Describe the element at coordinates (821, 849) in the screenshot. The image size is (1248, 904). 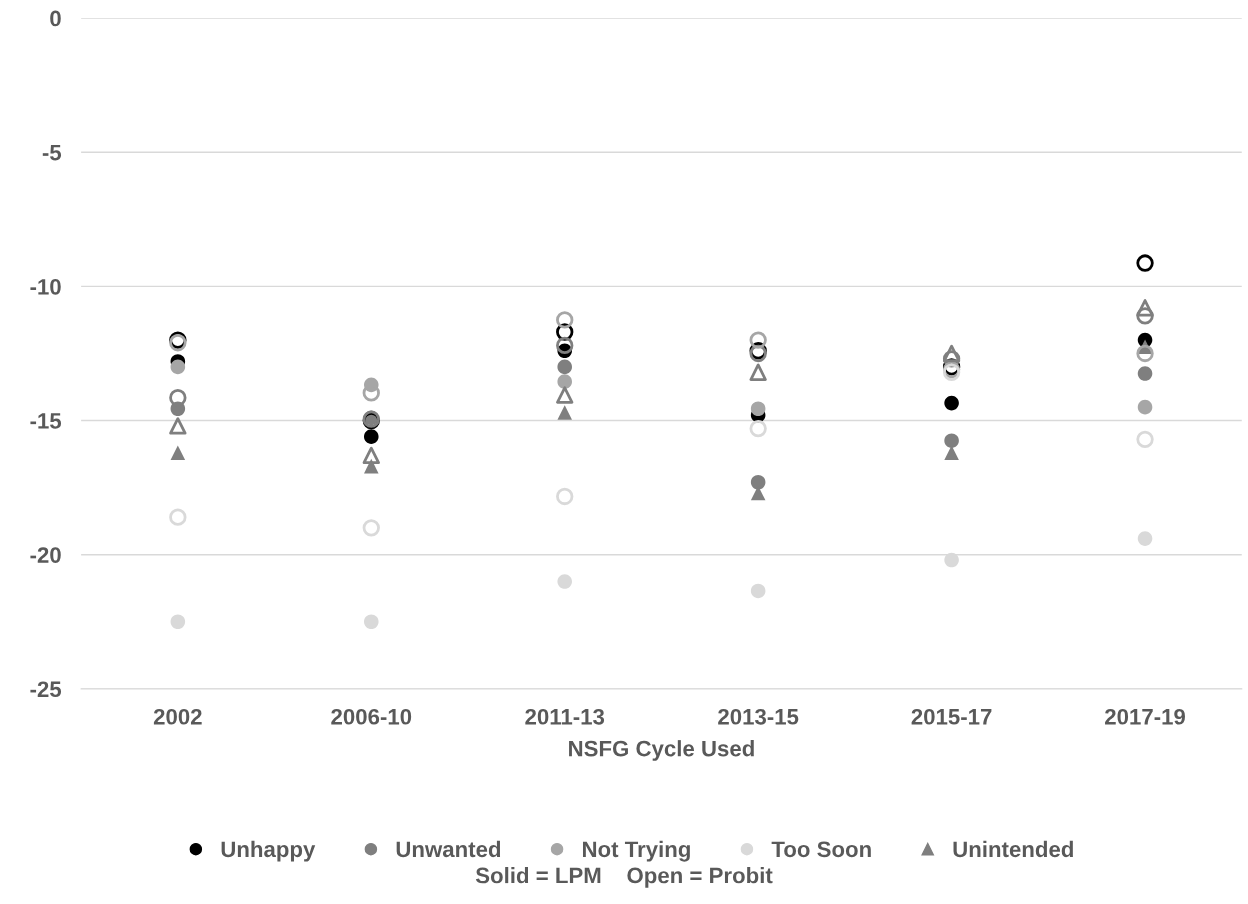
I see `legend-label: Too Soon` at that location.